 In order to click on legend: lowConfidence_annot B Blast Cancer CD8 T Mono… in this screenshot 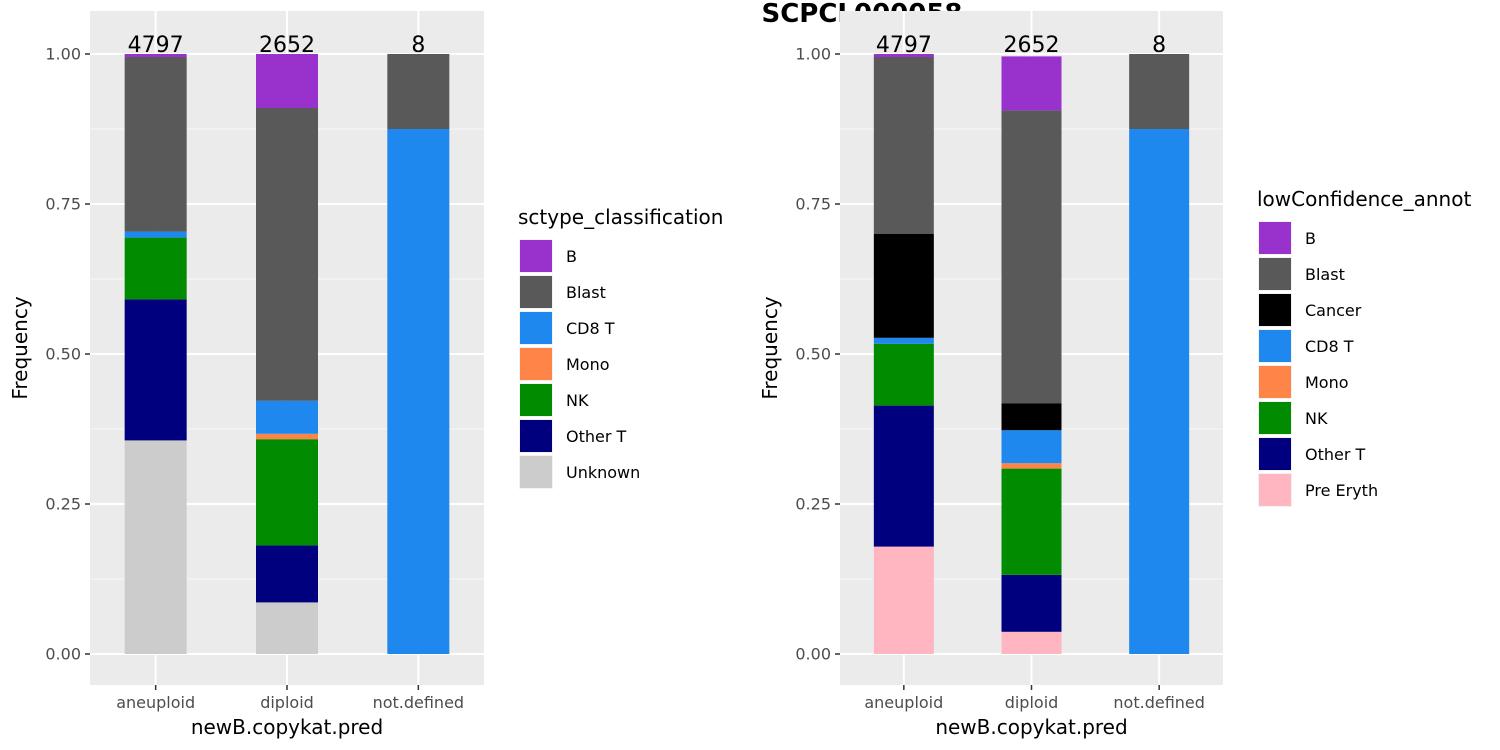, I will do `click(1364, 347)`.